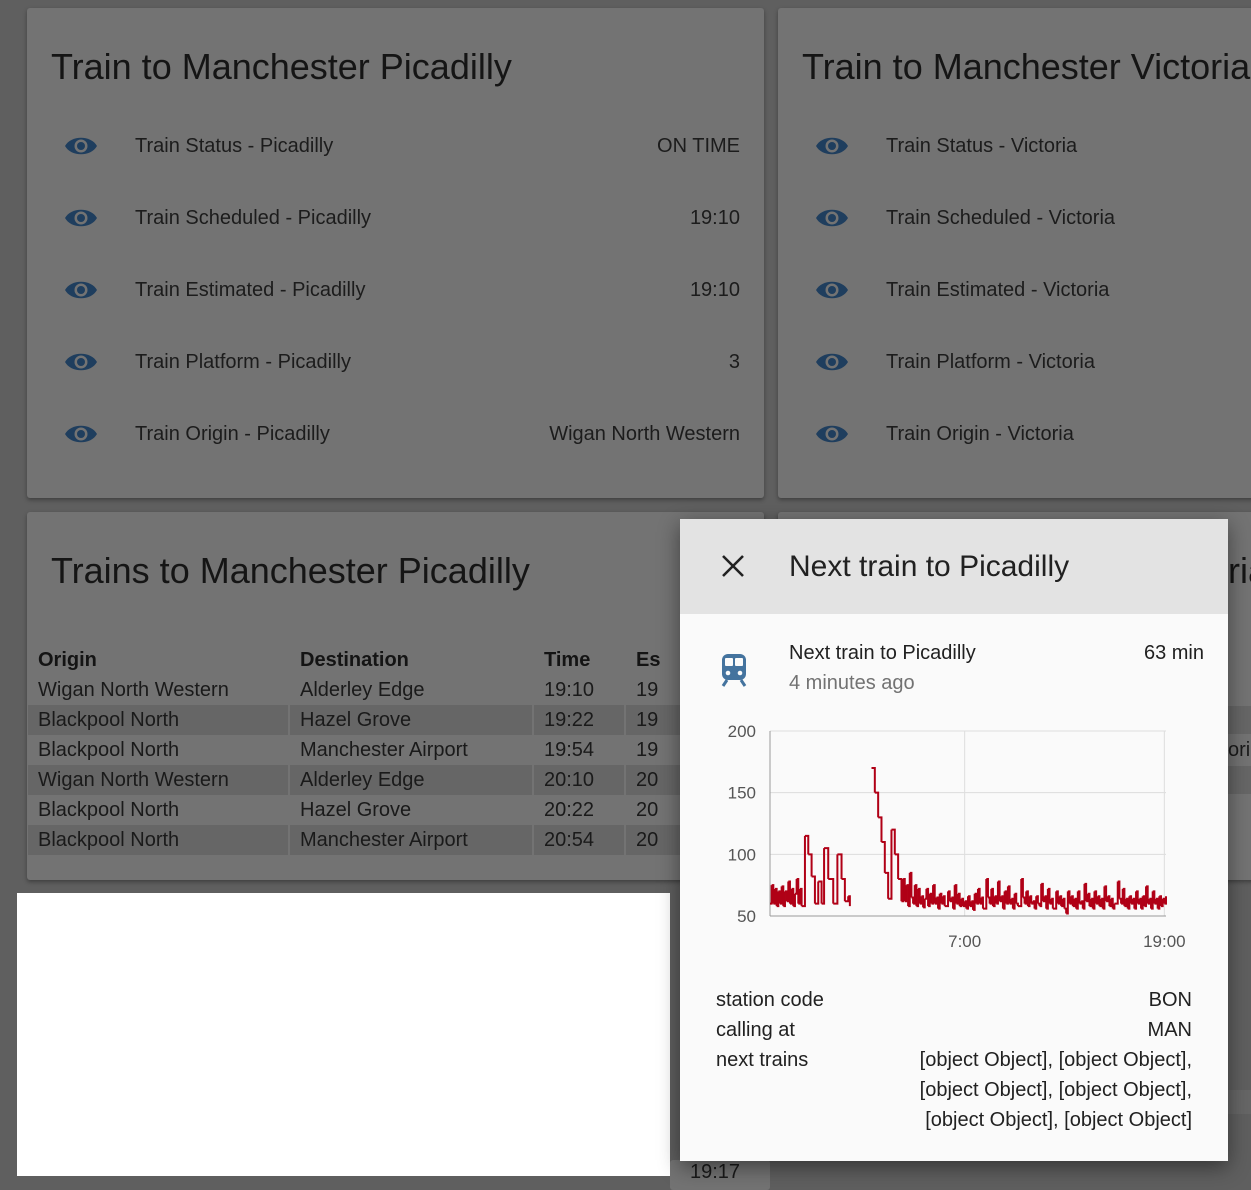  I want to click on entity-row: Train Scheduled - Picadilly 19:10, so click(395, 218).